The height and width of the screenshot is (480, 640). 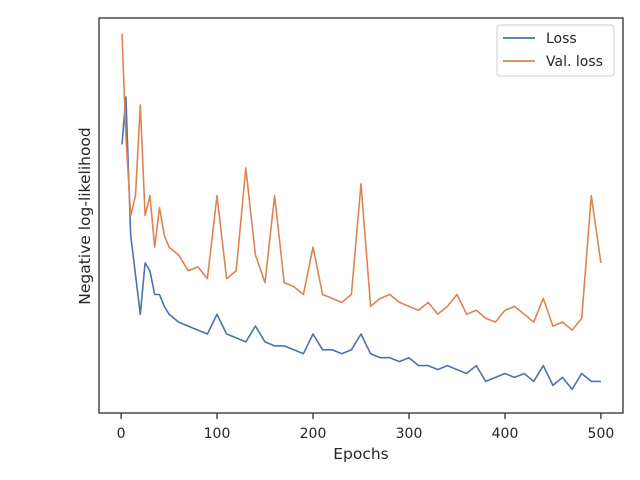 I want to click on legend-label-val-loss: Val. loss, so click(x=574, y=62).